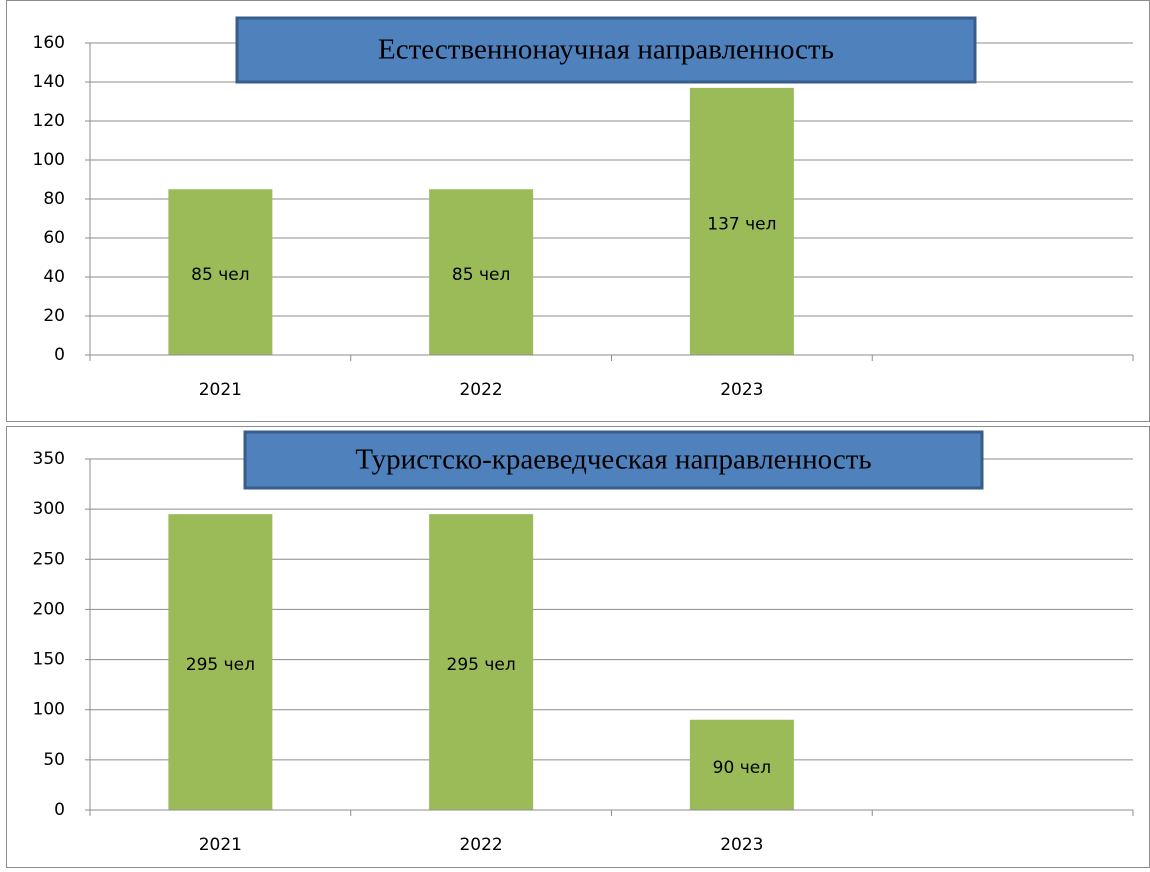  Describe the element at coordinates (49, 459) in the screenshot. I see `y-tick-label: 350` at that location.